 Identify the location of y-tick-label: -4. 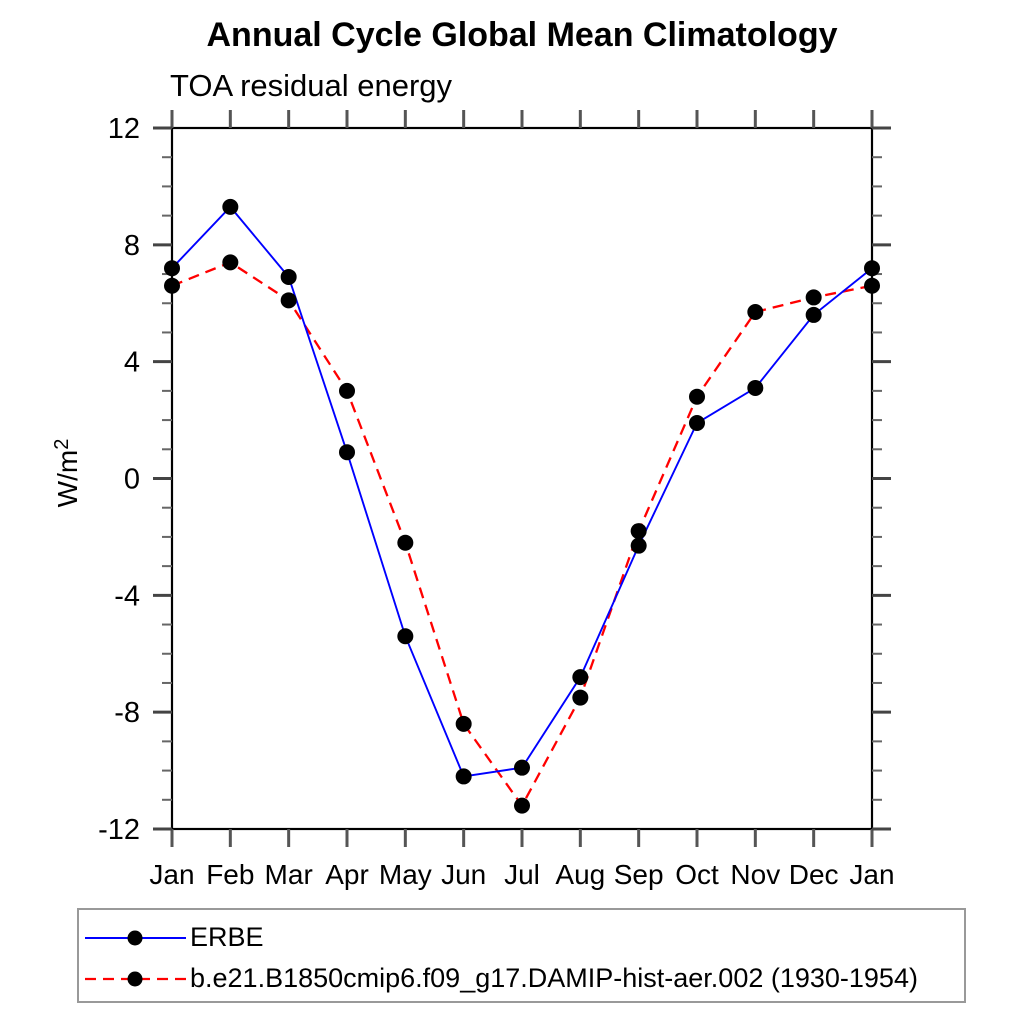
(127, 596).